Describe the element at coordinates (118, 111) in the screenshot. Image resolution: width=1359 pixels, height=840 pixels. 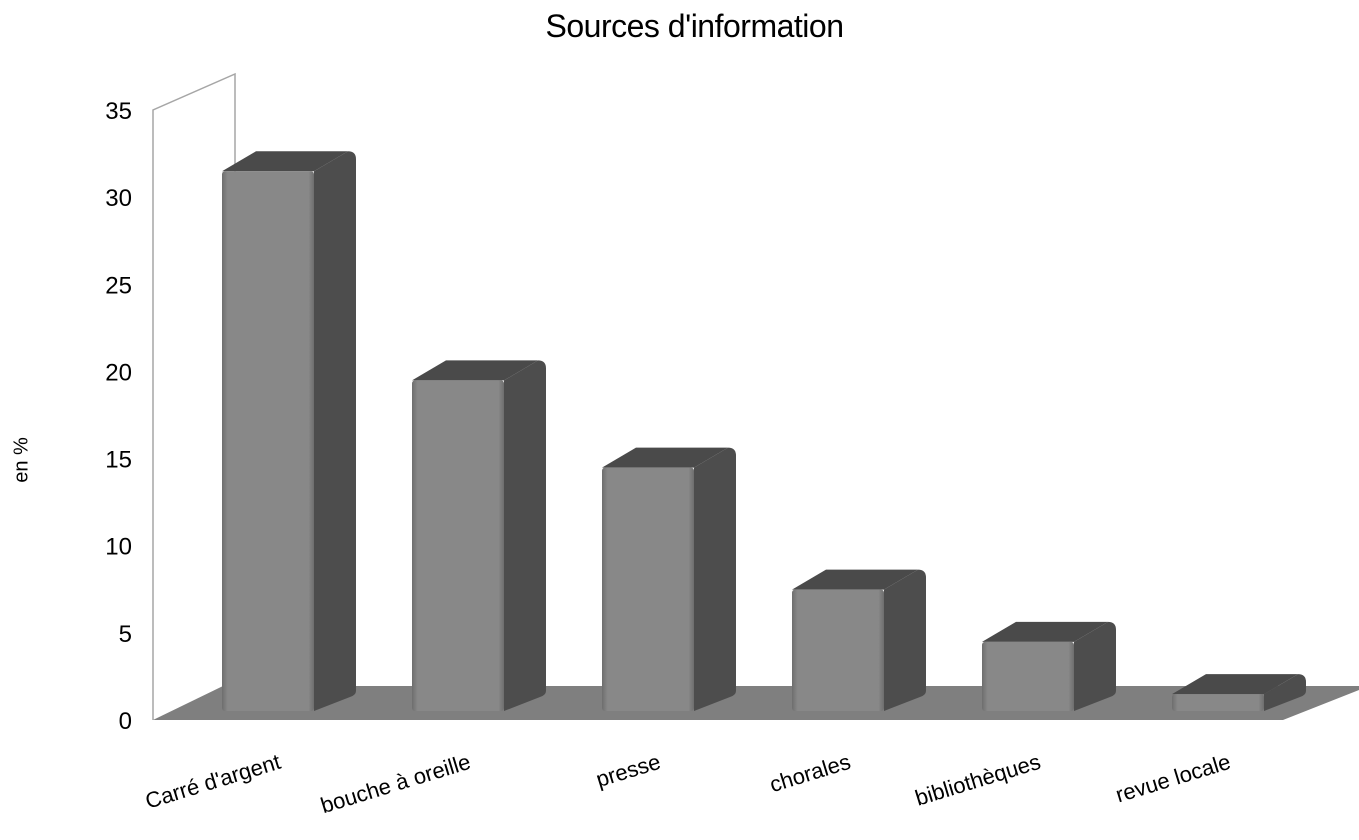
I see `y-tick-label: 35` at that location.